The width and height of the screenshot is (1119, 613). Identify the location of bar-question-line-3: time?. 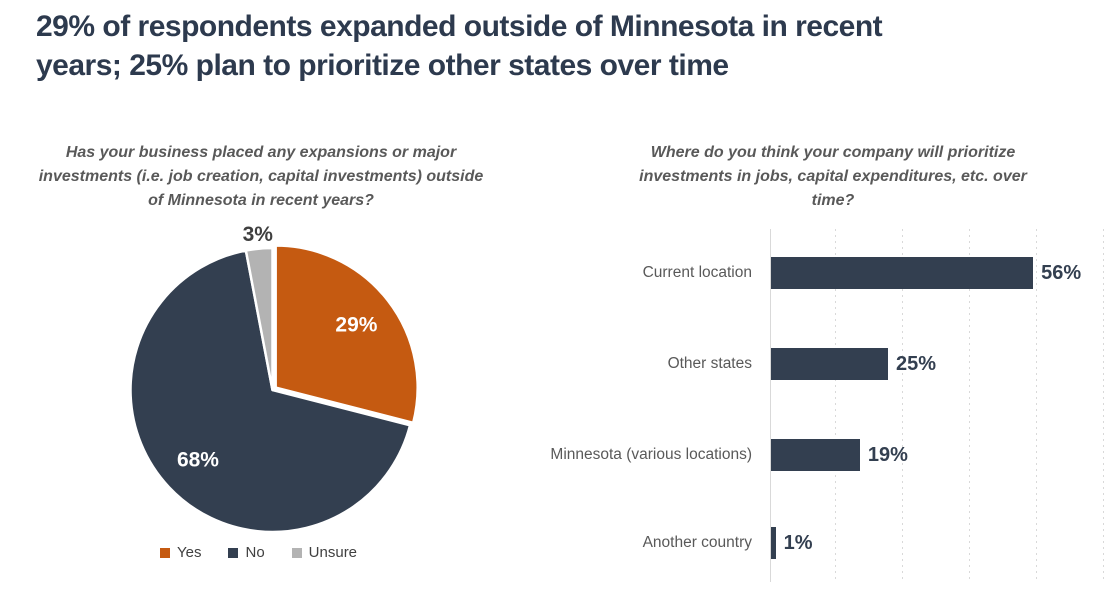
(833, 200).